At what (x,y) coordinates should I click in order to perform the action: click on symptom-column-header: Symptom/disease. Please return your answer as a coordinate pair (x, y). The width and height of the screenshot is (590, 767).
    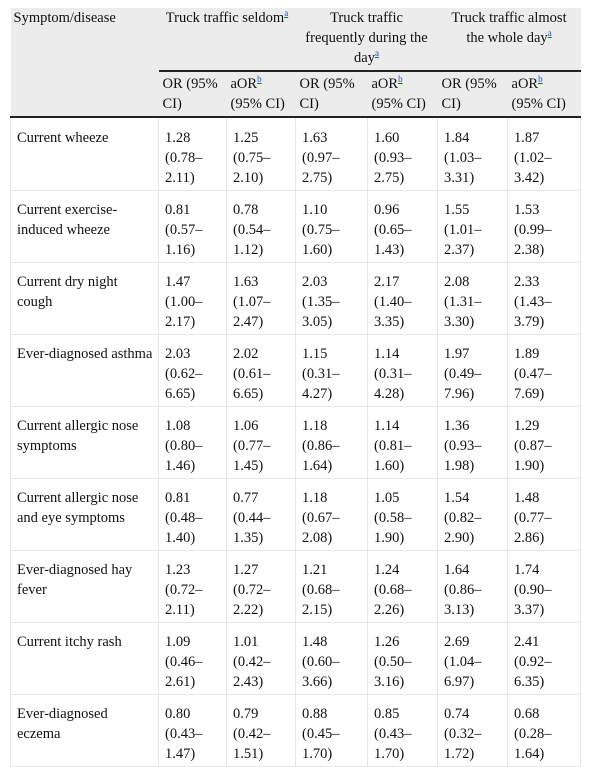
    Looking at the image, I should click on (84, 39).